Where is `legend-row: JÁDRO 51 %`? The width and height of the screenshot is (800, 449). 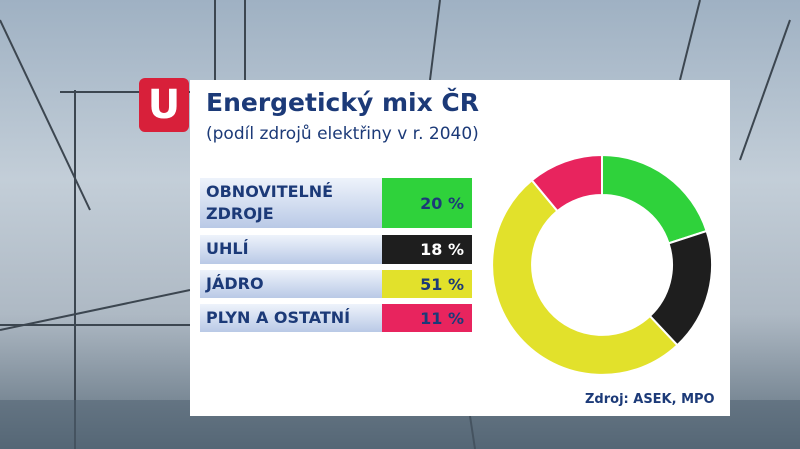
legend-row: JÁDRO 51 % is located at coordinates (336, 284).